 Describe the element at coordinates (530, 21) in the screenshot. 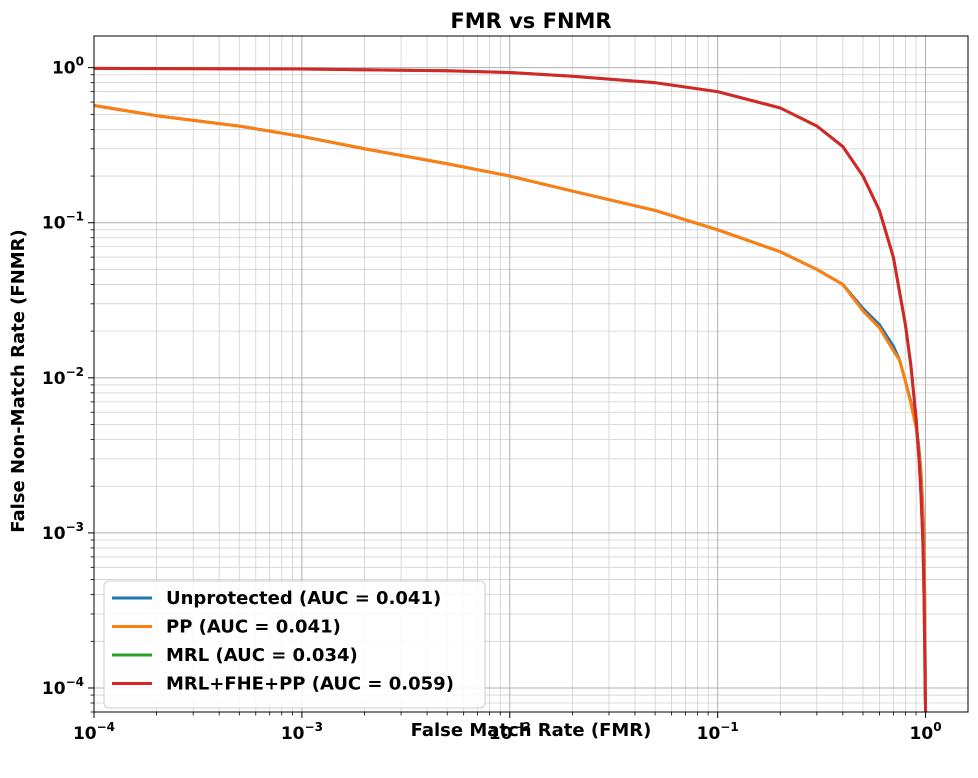

I see `chart-title: FMR vs FNMR` at that location.